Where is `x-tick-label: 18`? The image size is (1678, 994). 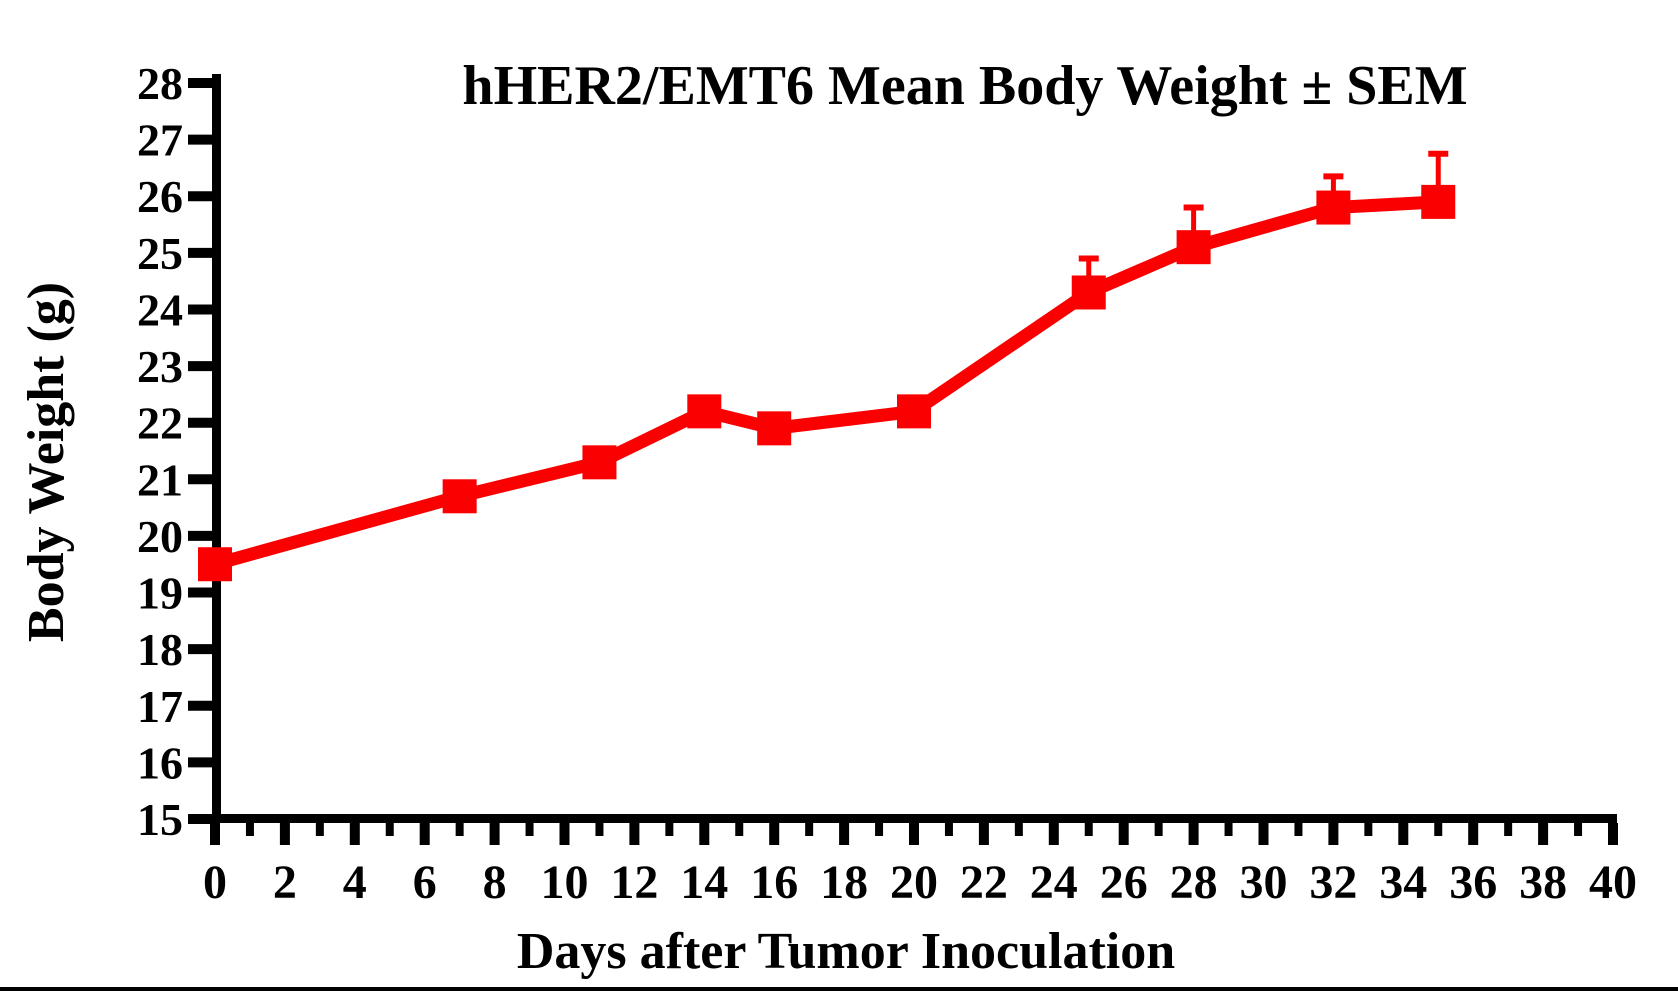 x-tick-label: 18 is located at coordinates (844, 882).